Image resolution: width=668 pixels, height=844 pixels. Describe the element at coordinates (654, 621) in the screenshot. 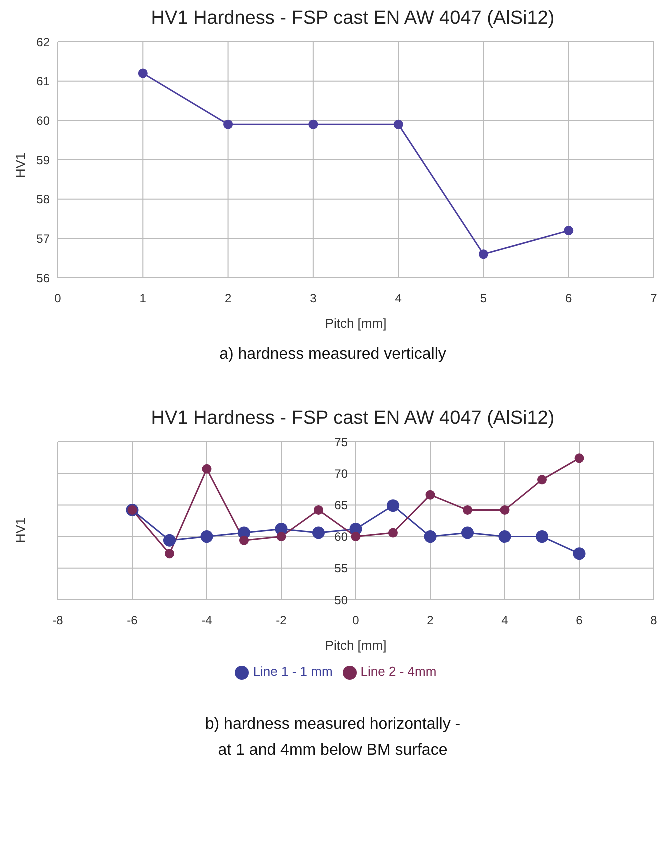

I see `x-tick-label: 8` at that location.